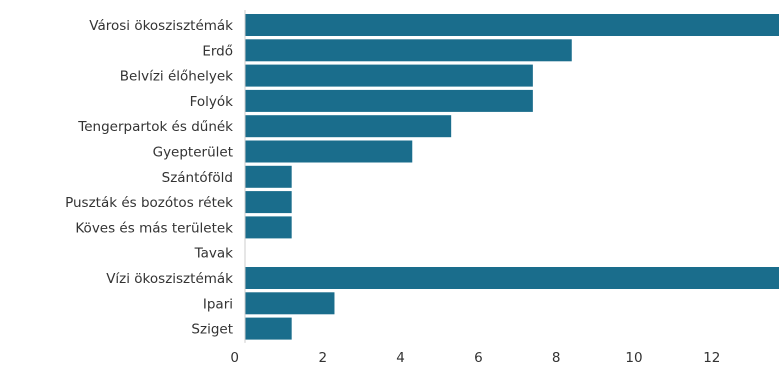 This screenshot has height=366, width=779. What do you see at coordinates (218, 304) in the screenshot?
I see `category-label: Ipari` at bounding box center [218, 304].